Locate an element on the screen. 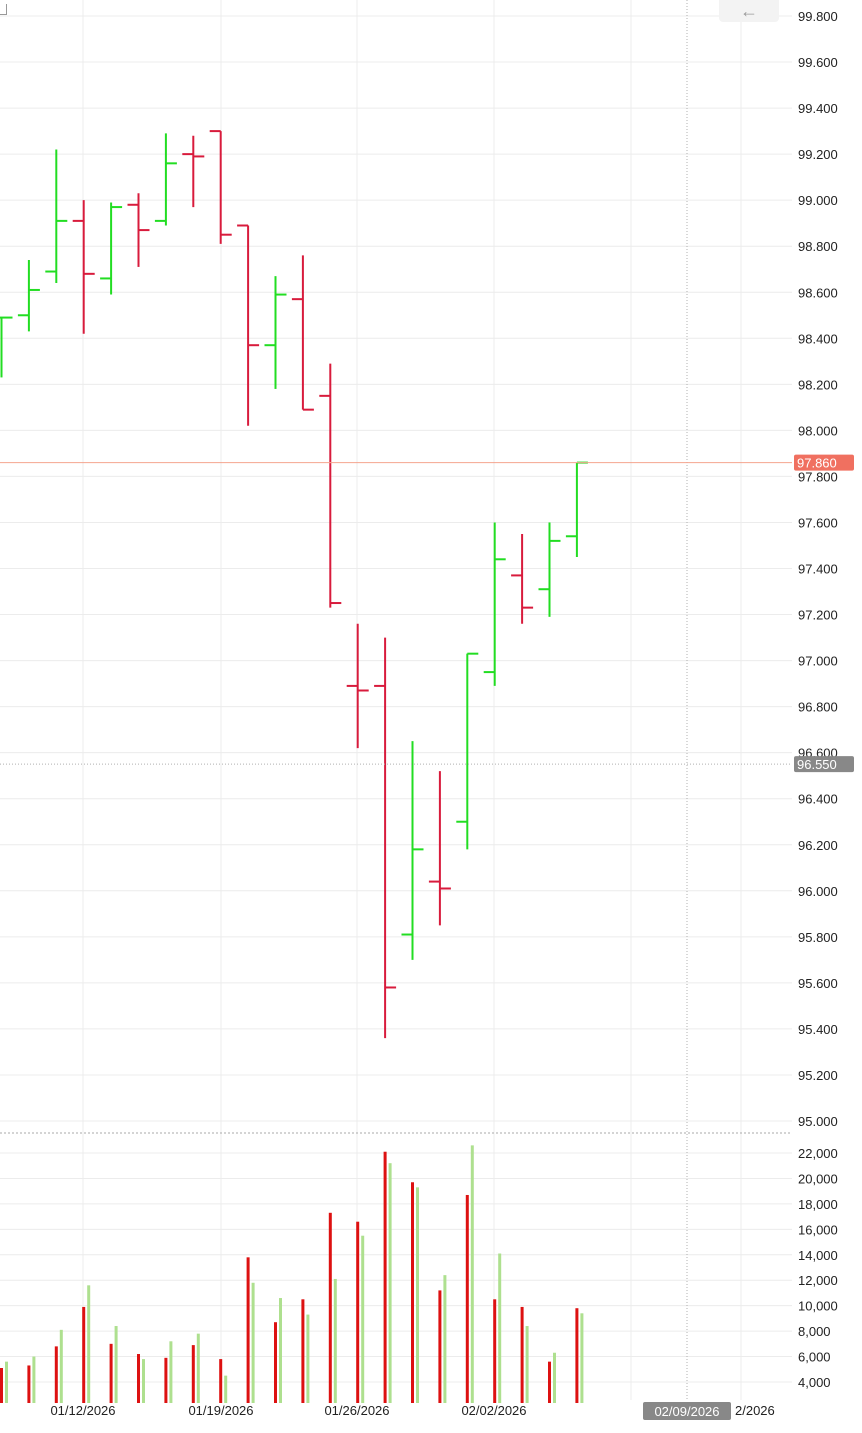  price-tick-label: 99.200 is located at coordinates (818, 154).